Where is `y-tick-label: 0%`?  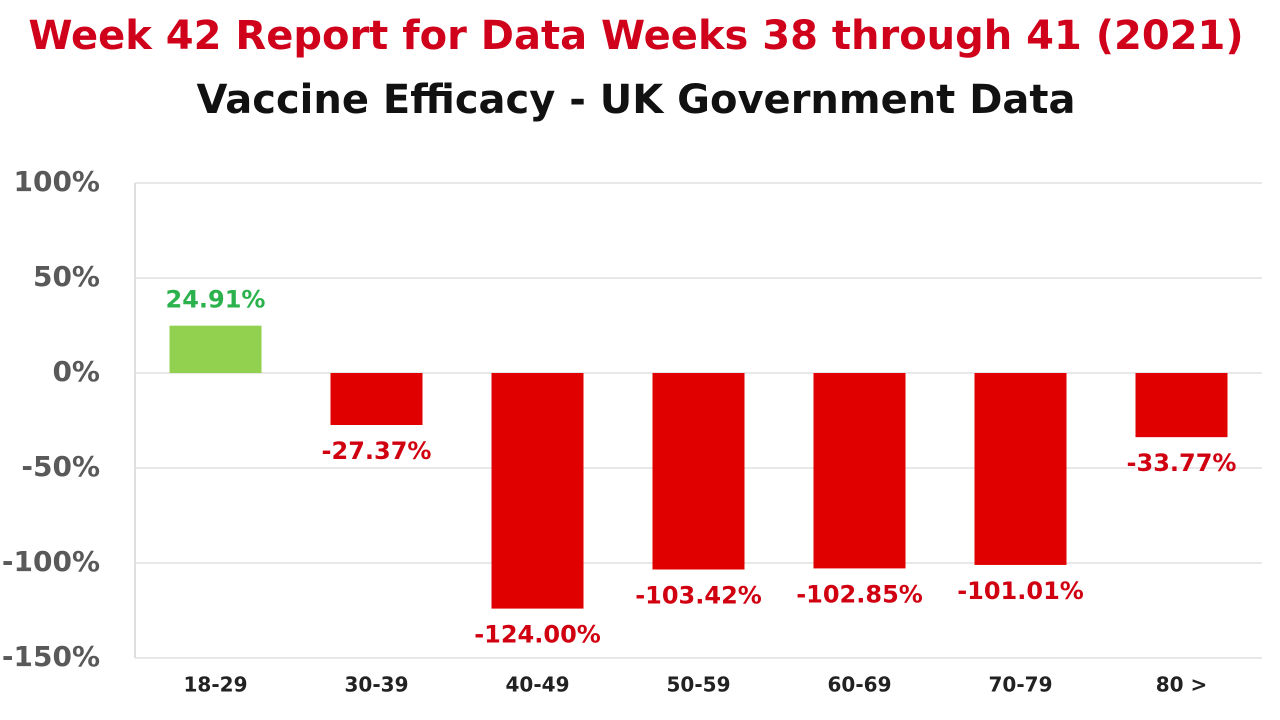 y-tick-label: 0% is located at coordinates (76, 371).